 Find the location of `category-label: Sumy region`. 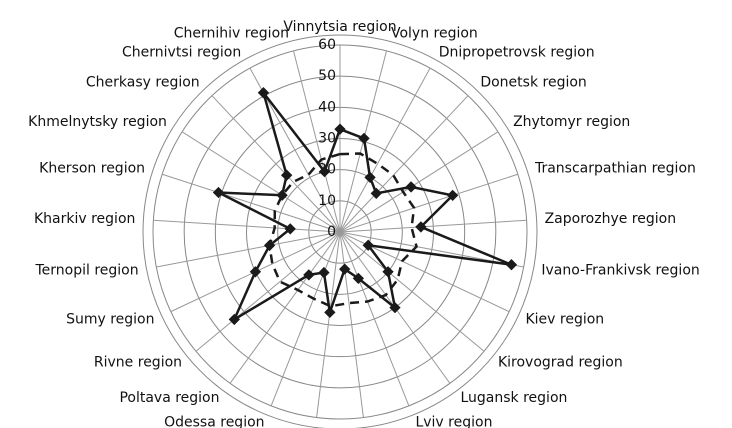

category-label: Sumy region is located at coordinates (110, 319).